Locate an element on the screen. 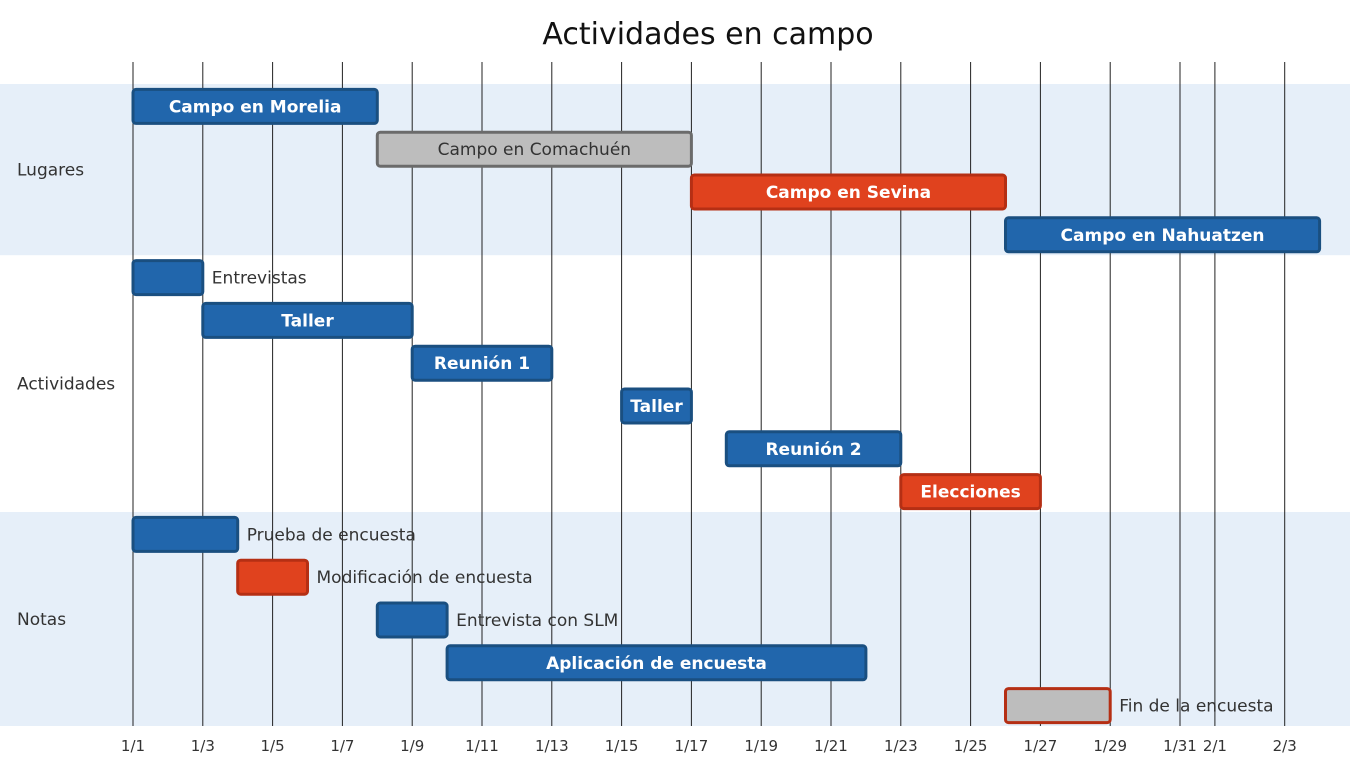 This screenshot has width=1366, height=768. chart-title: Actividades en campo is located at coordinates (707, 34).